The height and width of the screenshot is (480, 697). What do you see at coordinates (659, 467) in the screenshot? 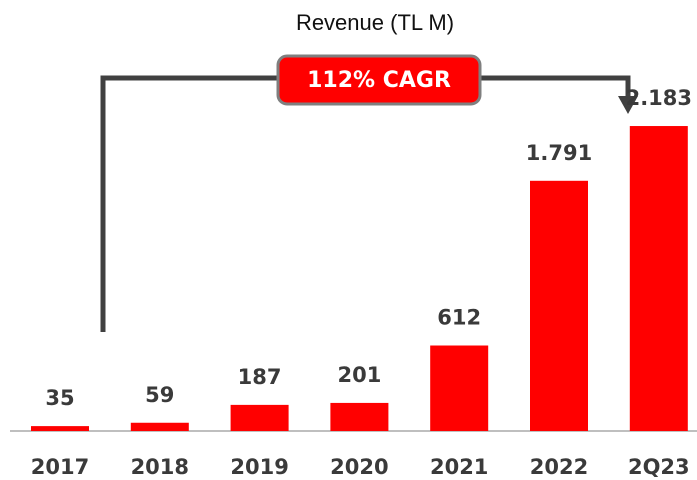
I see `x-tick-label: 2Q23` at bounding box center [659, 467].